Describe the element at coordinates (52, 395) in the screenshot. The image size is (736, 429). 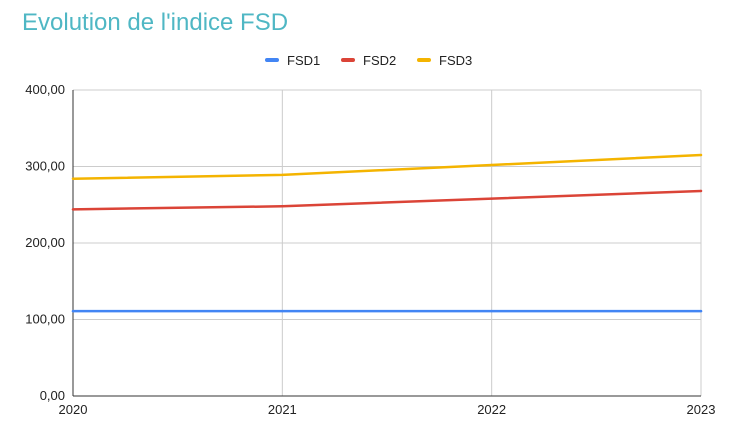
I see `y-tick-label: 0,00` at that location.